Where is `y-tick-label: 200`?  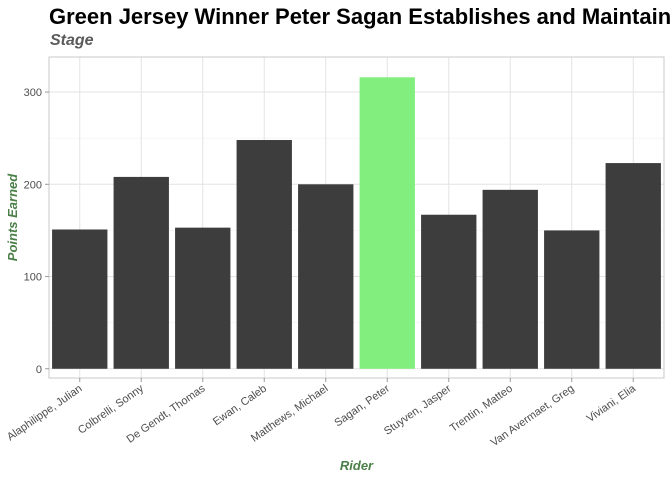
y-tick-label: 200 is located at coordinates (33, 185).